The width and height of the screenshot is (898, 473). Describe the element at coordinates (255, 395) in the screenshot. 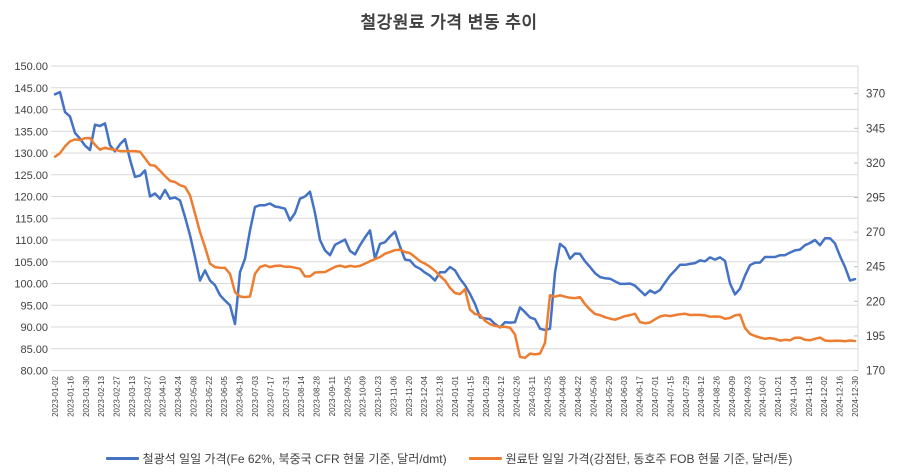

I see `x-axis-label: 2023-07-03` at that location.